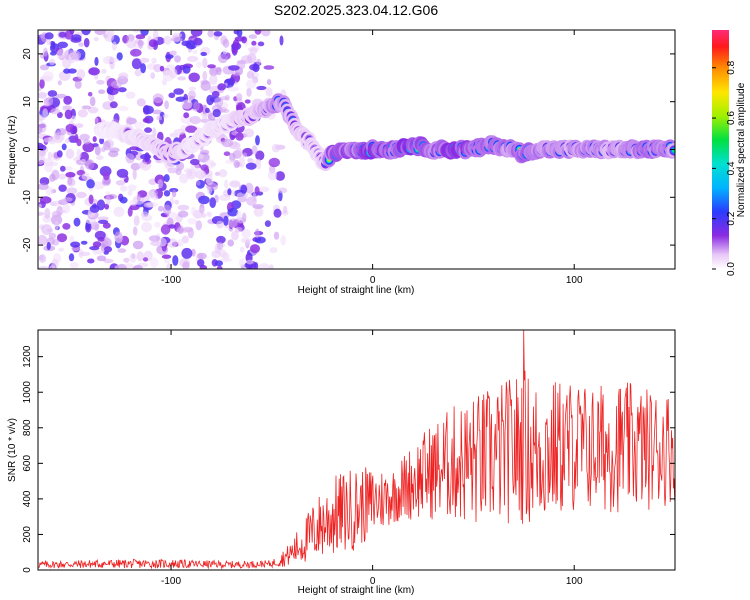 This screenshot has width=750, height=600. I want to click on snr-y-tick-label: 400, so click(27, 498).